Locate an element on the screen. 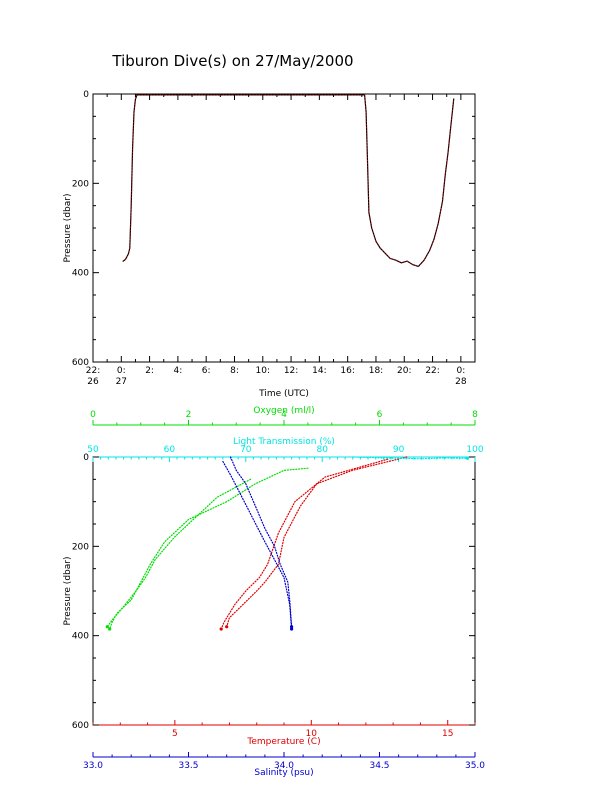 The image size is (612, 785). top-x-tick-date: 28 is located at coordinates (461, 382).